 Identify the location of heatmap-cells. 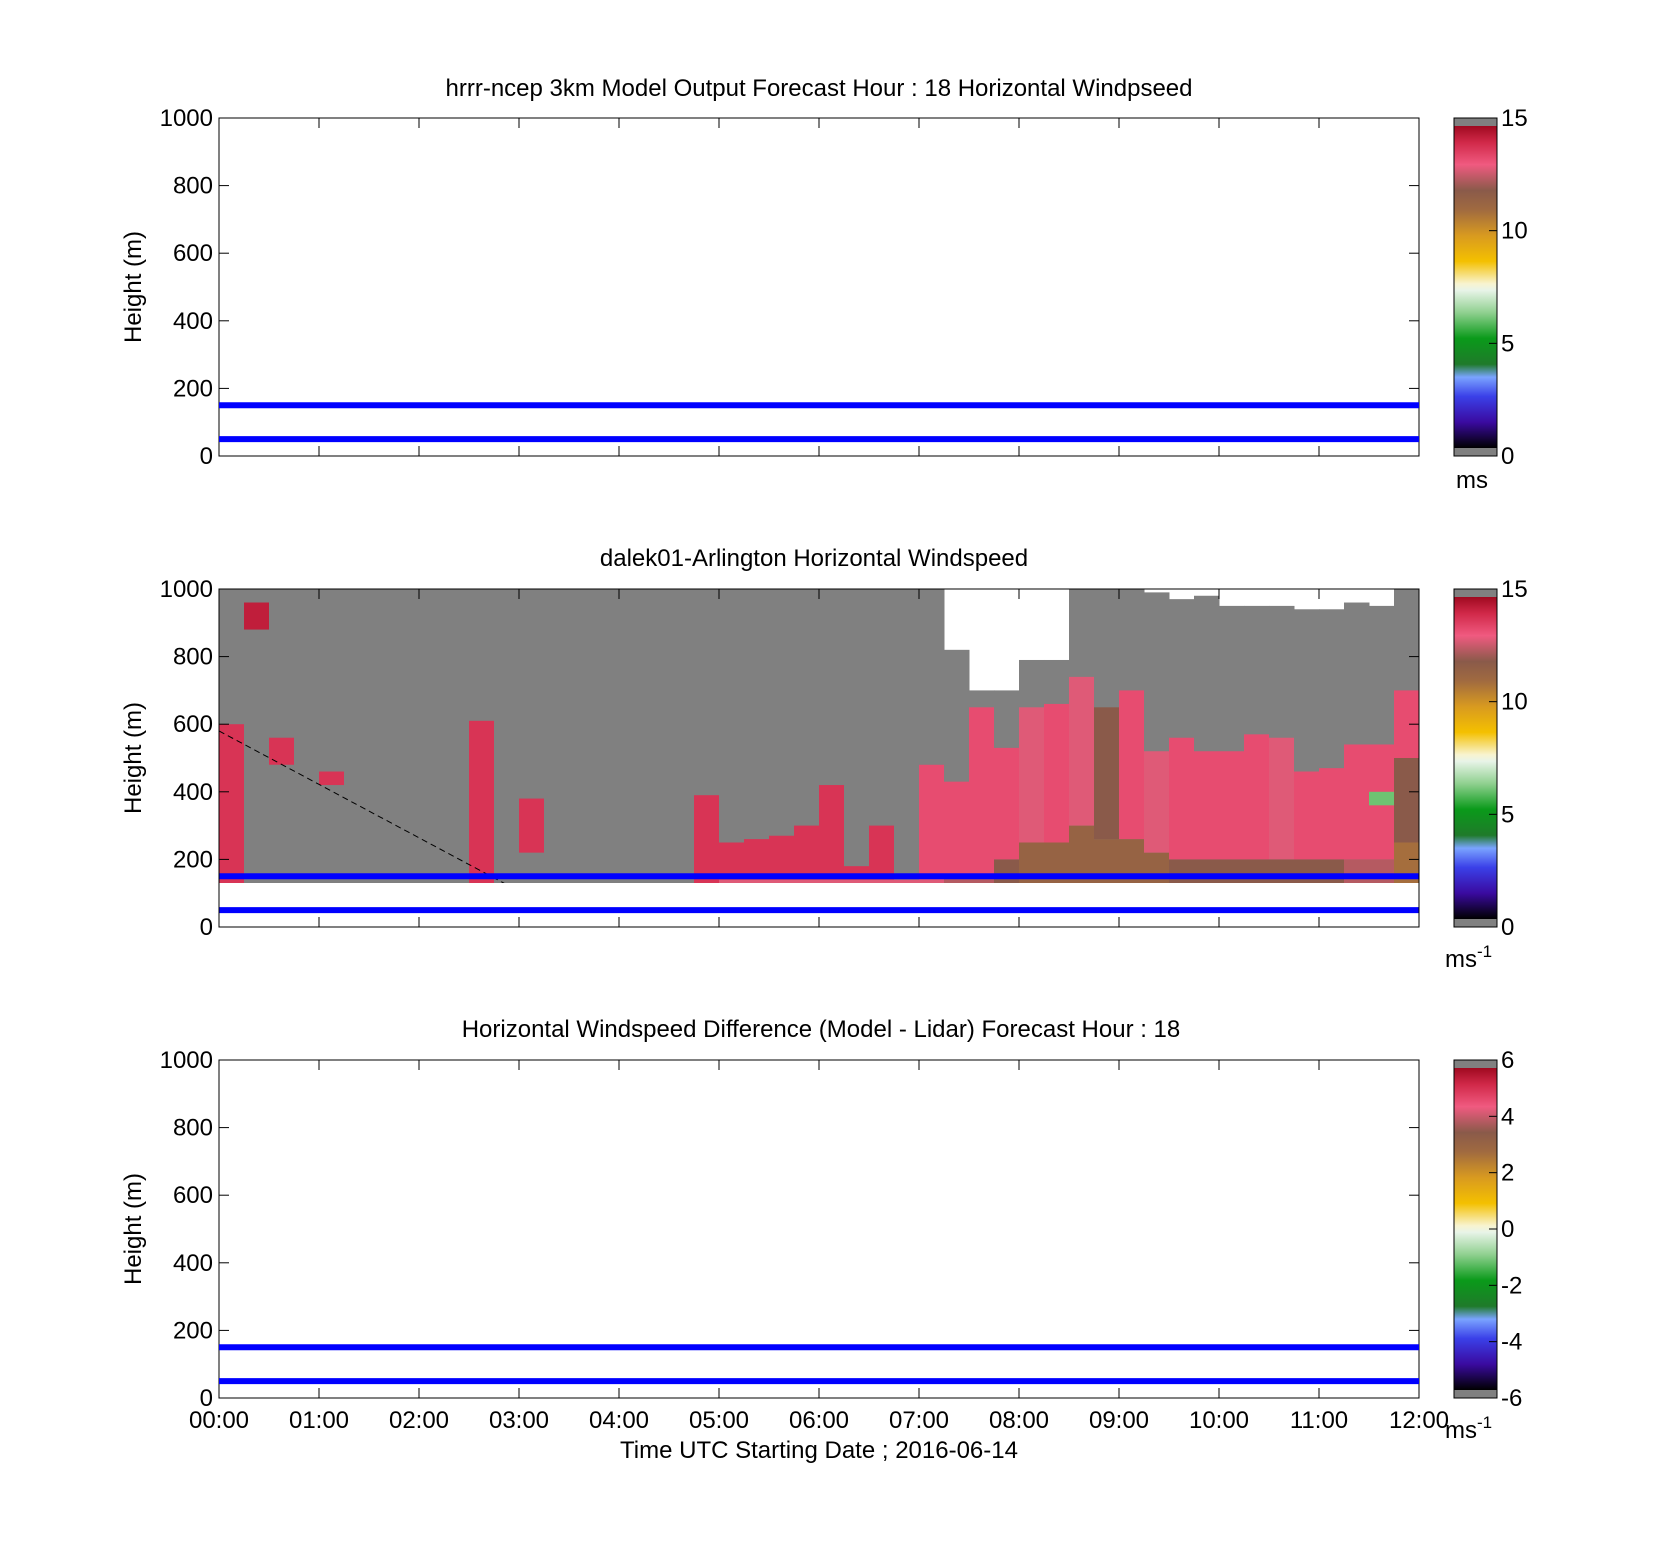
(819, 736).